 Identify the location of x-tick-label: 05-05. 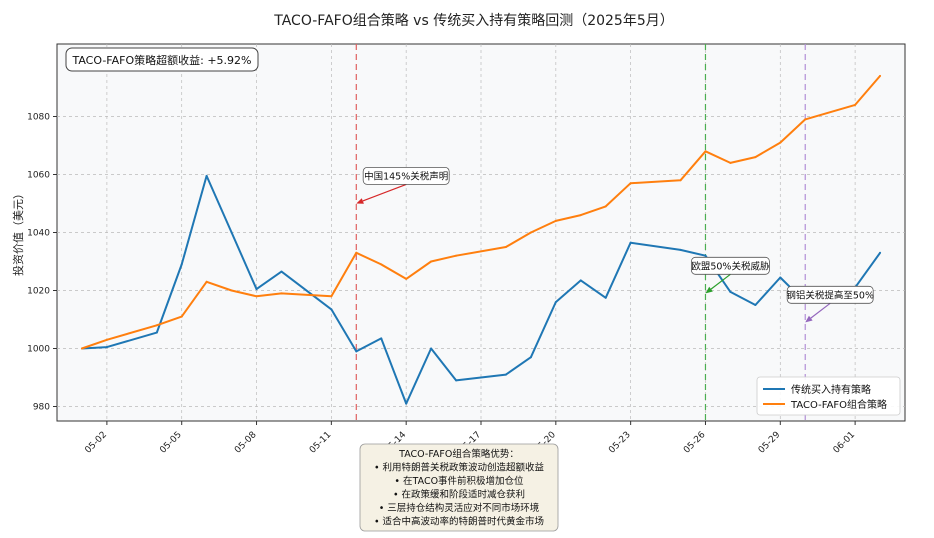
(171, 443).